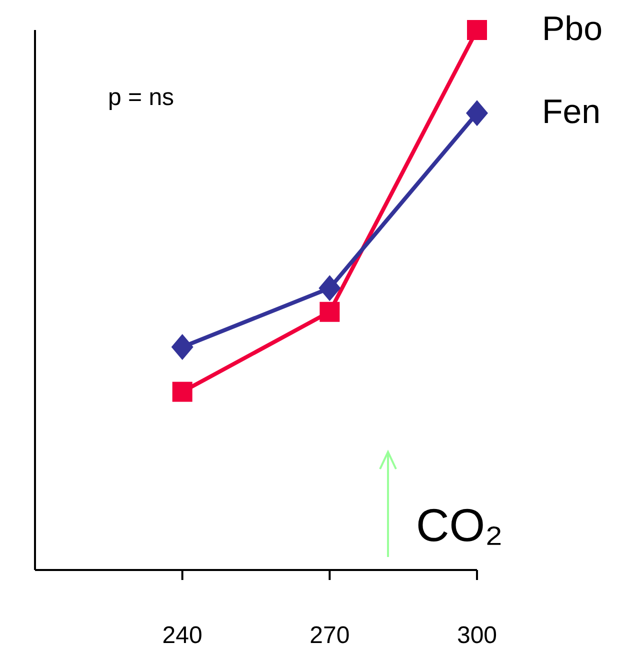 The width and height of the screenshot is (630, 657). What do you see at coordinates (572, 29) in the screenshot?
I see `series-label: Pbo` at bounding box center [572, 29].